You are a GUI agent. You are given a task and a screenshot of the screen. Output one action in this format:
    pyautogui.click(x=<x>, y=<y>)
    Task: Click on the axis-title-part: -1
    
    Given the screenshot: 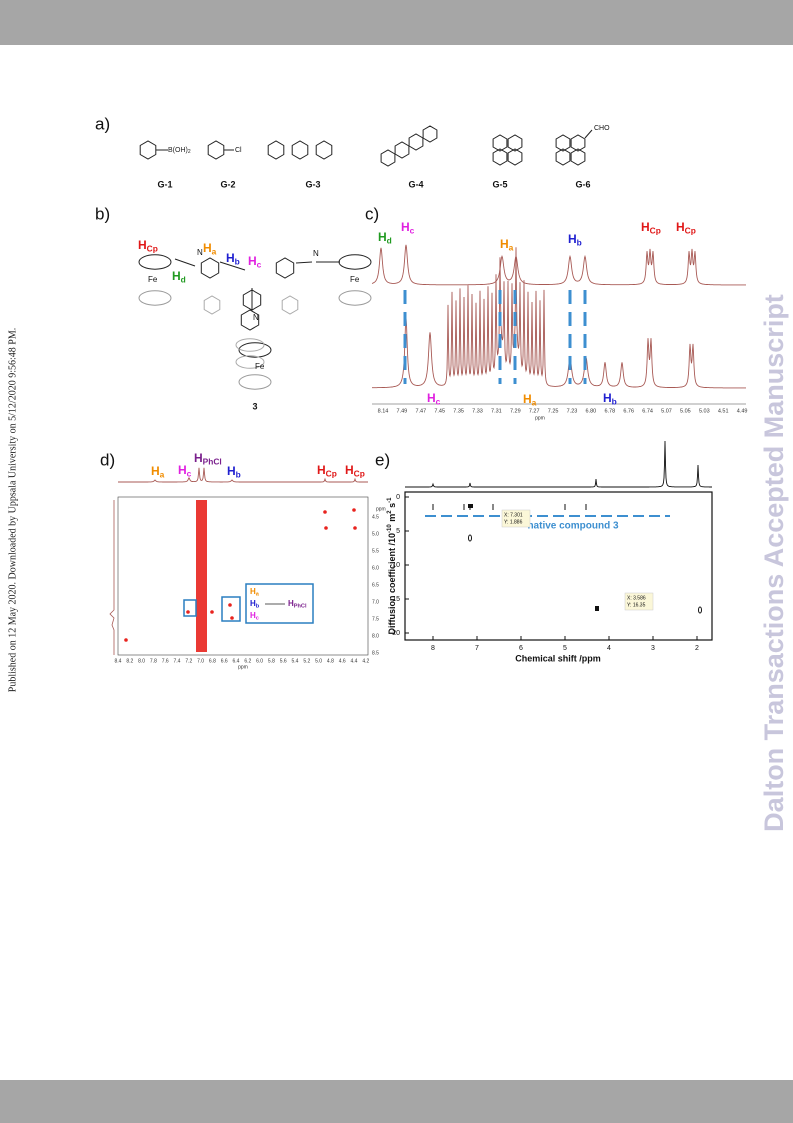 What is the action you would take?
    pyautogui.click(x=390, y=500)
    